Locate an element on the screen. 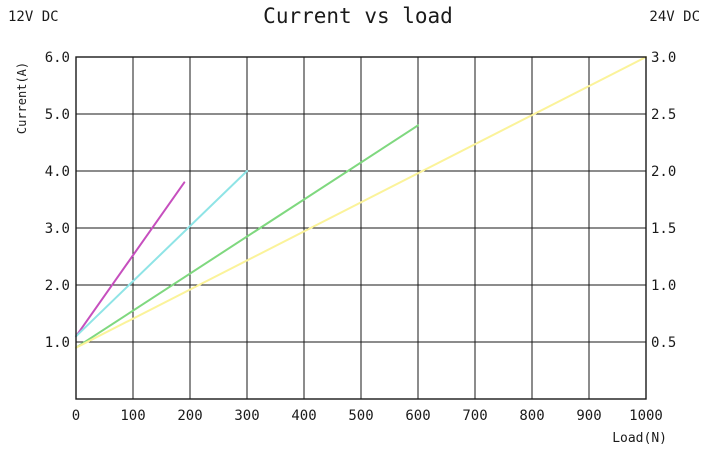 The width and height of the screenshot is (711, 450). x-axis-label: Load(N) is located at coordinates (639, 438).